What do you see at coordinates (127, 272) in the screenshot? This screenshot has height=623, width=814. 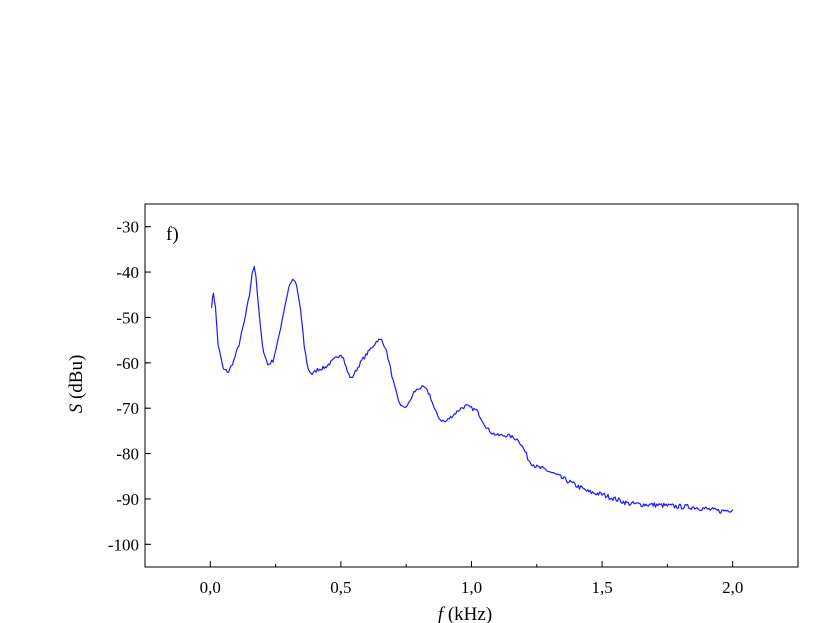 I see `y-tick-label: -40` at bounding box center [127, 272].